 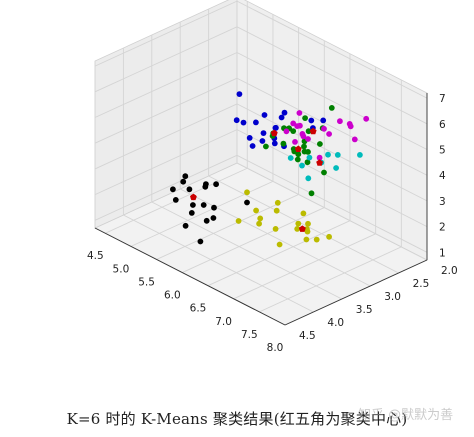 I want to click on cluster-centers, so click(x=256, y=179).